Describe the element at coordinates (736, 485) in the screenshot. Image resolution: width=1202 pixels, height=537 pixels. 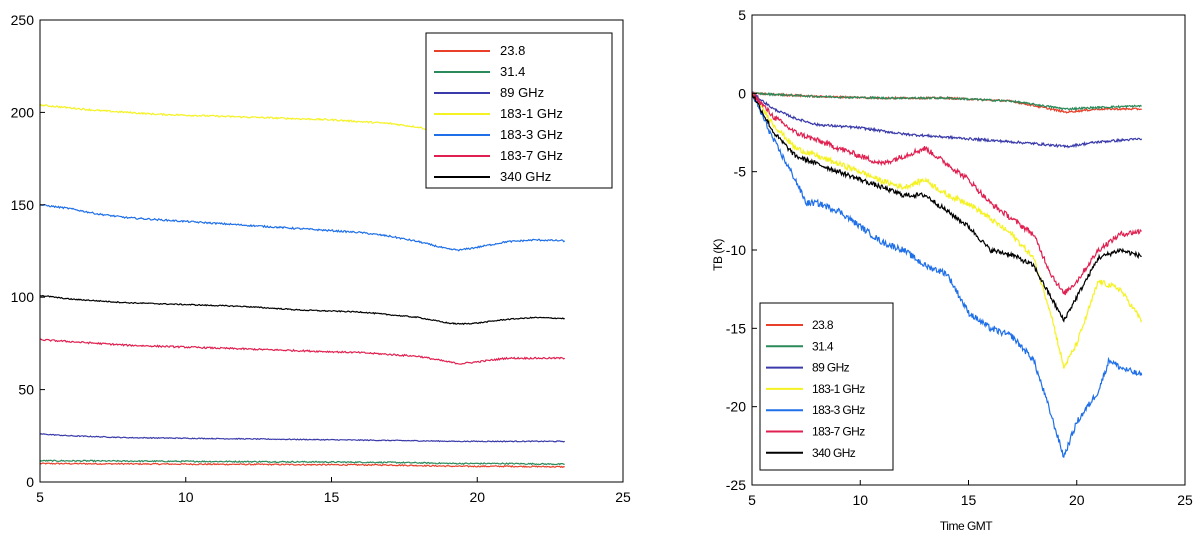
I see `chart-right-y-tick-label: -25` at that location.